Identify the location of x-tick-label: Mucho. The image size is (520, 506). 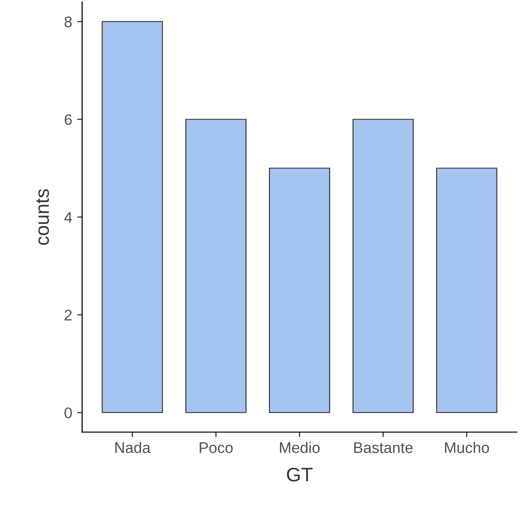
(467, 448).